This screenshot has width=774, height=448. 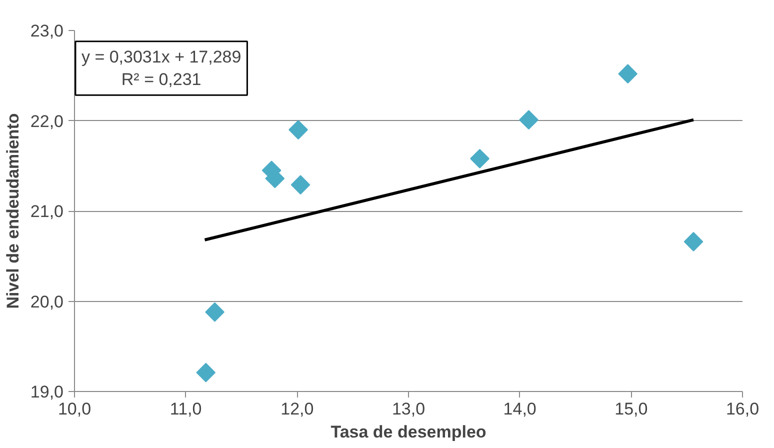 I want to click on x-tick-label: 14,0, so click(x=519, y=409).